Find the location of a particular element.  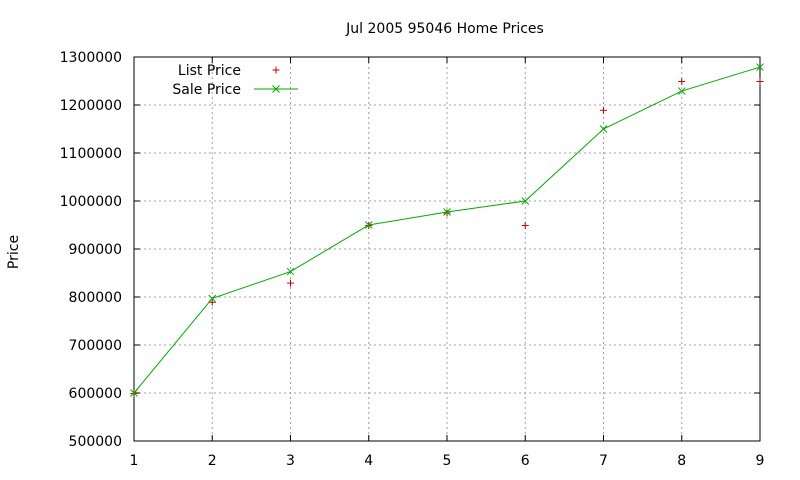

y-tick-label: 700000 is located at coordinates (95, 346).